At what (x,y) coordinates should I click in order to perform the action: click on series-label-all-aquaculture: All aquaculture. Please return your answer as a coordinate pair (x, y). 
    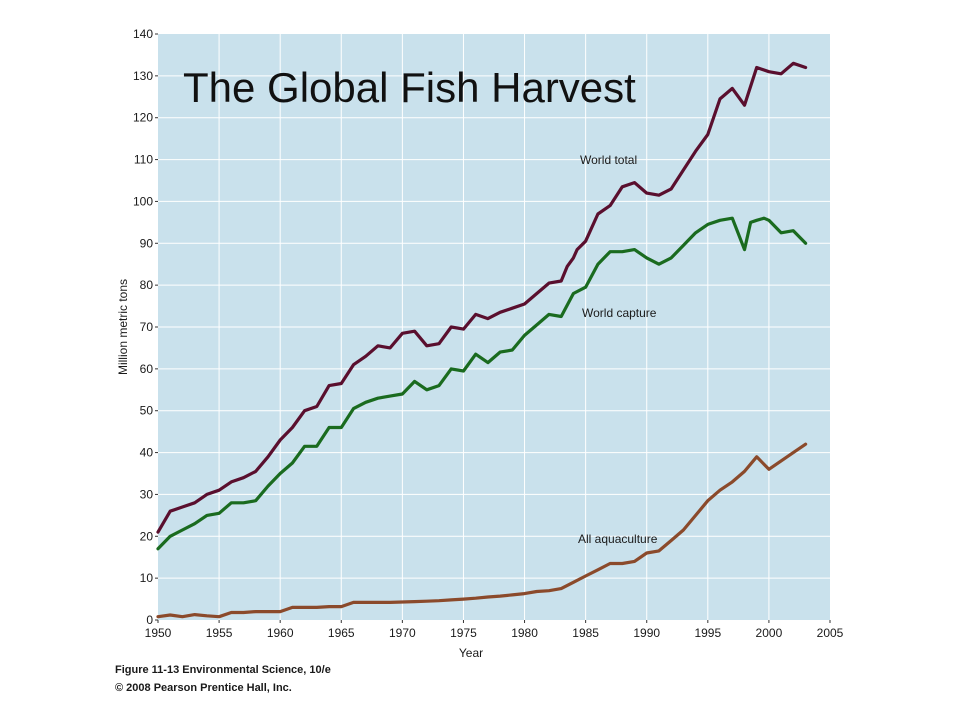
    Looking at the image, I should click on (618, 539).